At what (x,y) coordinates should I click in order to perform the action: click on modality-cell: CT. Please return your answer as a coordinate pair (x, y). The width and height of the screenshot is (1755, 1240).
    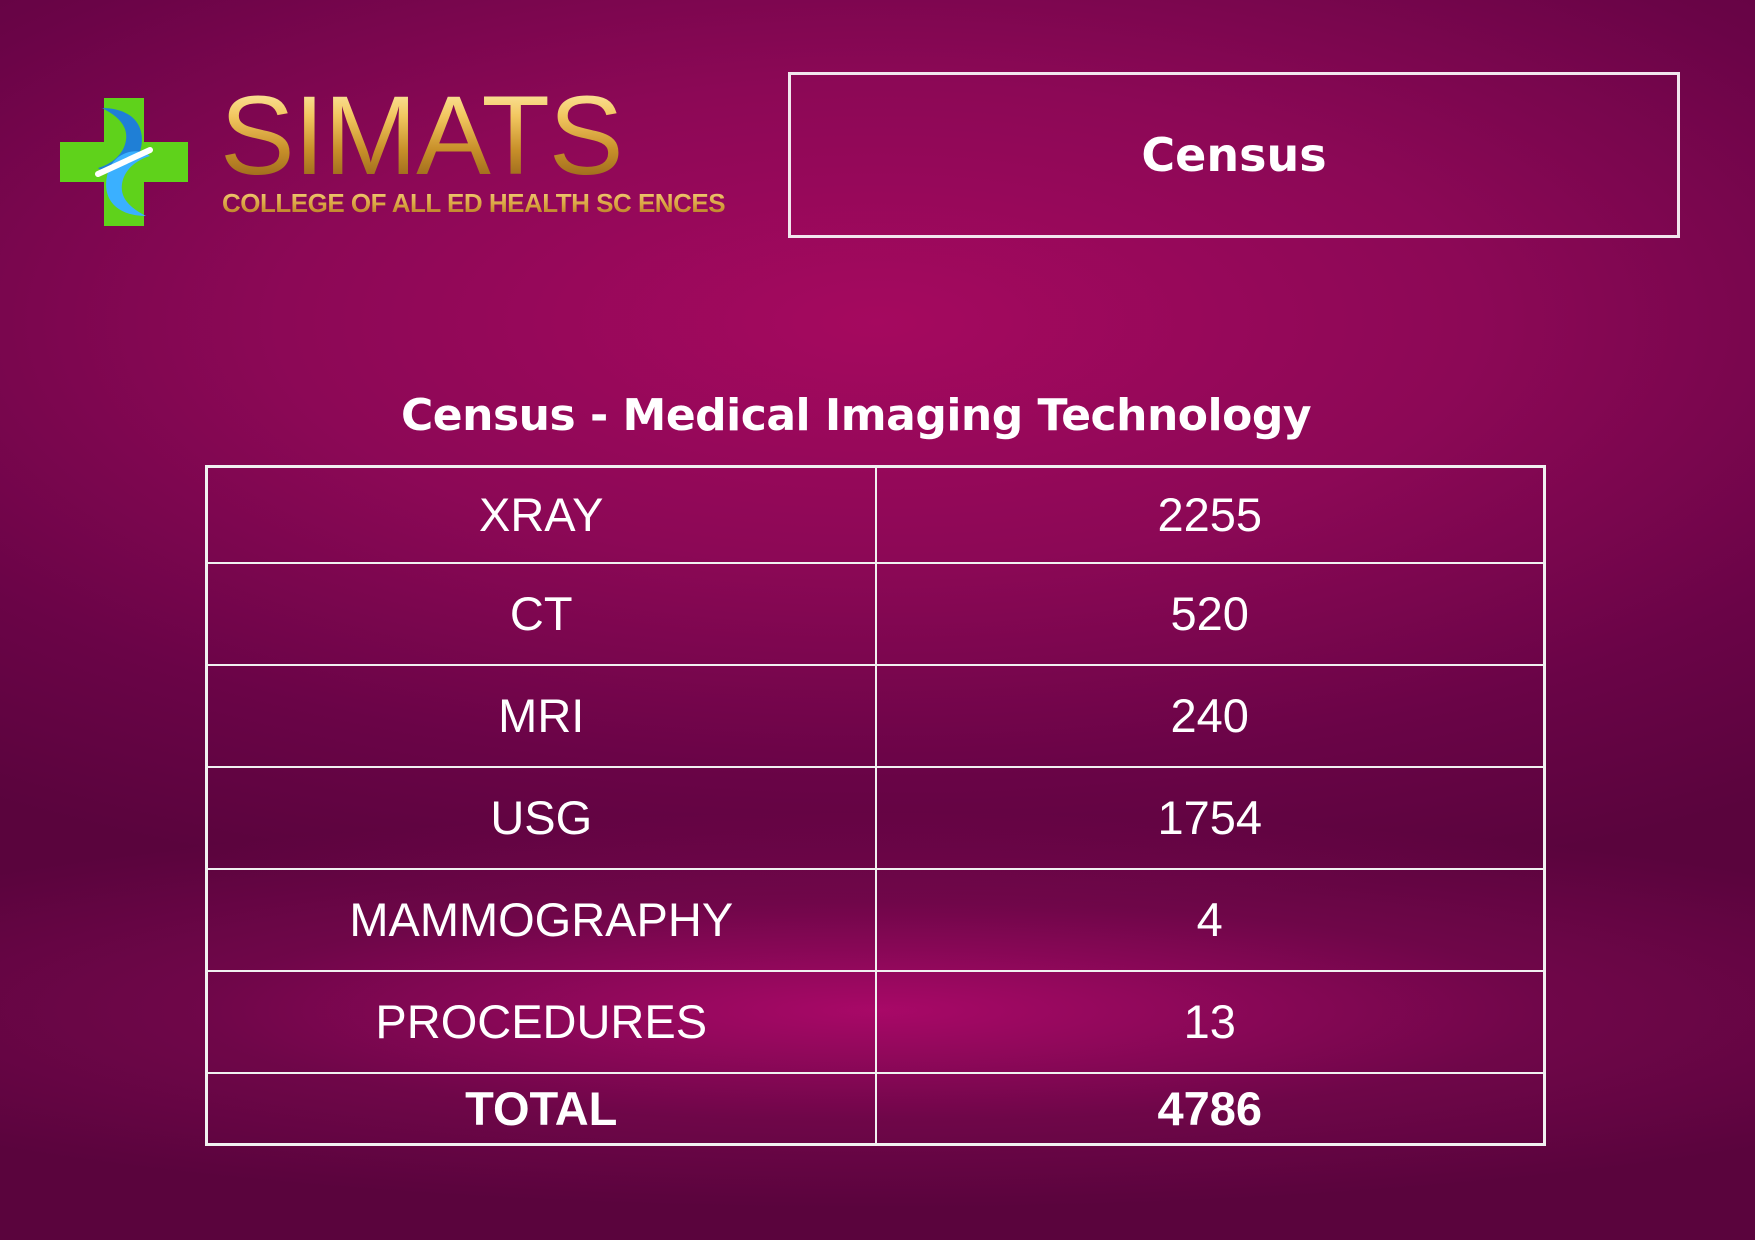
    Looking at the image, I should click on (541, 613).